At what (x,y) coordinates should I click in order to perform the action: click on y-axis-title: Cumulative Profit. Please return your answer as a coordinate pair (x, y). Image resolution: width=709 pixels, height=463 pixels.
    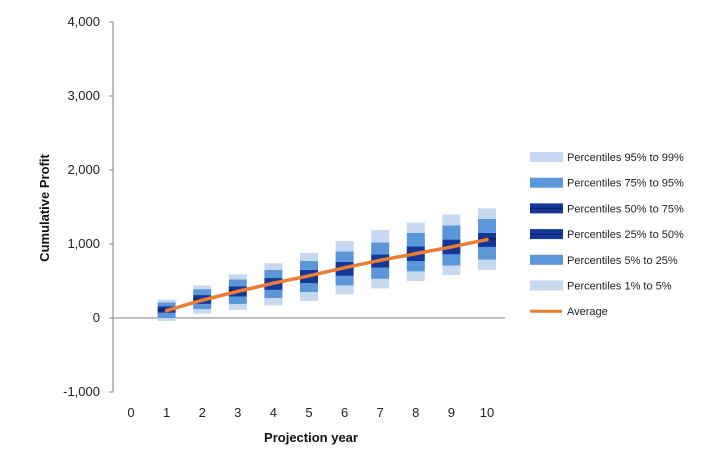
    Looking at the image, I should click on (44, 208).